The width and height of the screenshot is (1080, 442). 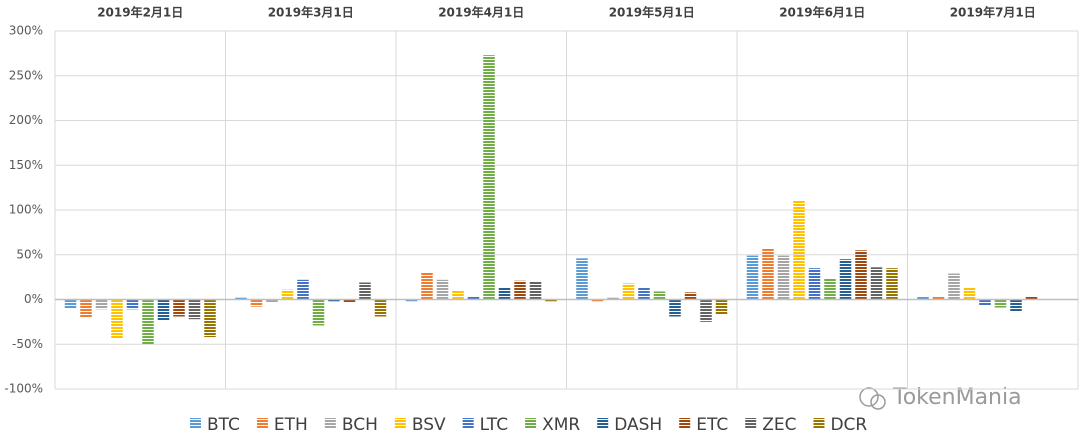 What do you see at coordinates (481, 12) in the screenshot?
I see `category-label: 2019年4月1日` at bounding box center [481, 12].